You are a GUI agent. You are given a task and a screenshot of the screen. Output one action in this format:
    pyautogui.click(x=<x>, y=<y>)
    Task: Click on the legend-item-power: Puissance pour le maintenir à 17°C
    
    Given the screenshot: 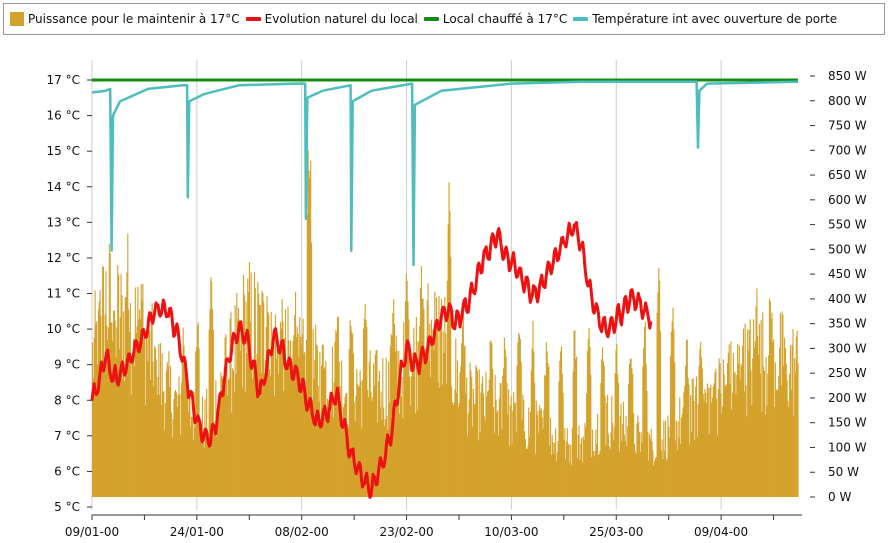 What is the action you would take?
    pyautogui.click(x=125, y=19)
    